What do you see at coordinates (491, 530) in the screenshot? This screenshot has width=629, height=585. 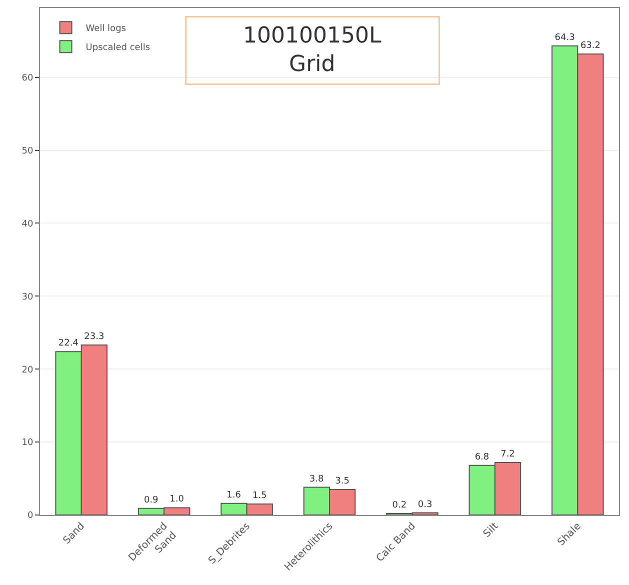 I see `x-tick-label: Silt` at bounding box center [491, 530].